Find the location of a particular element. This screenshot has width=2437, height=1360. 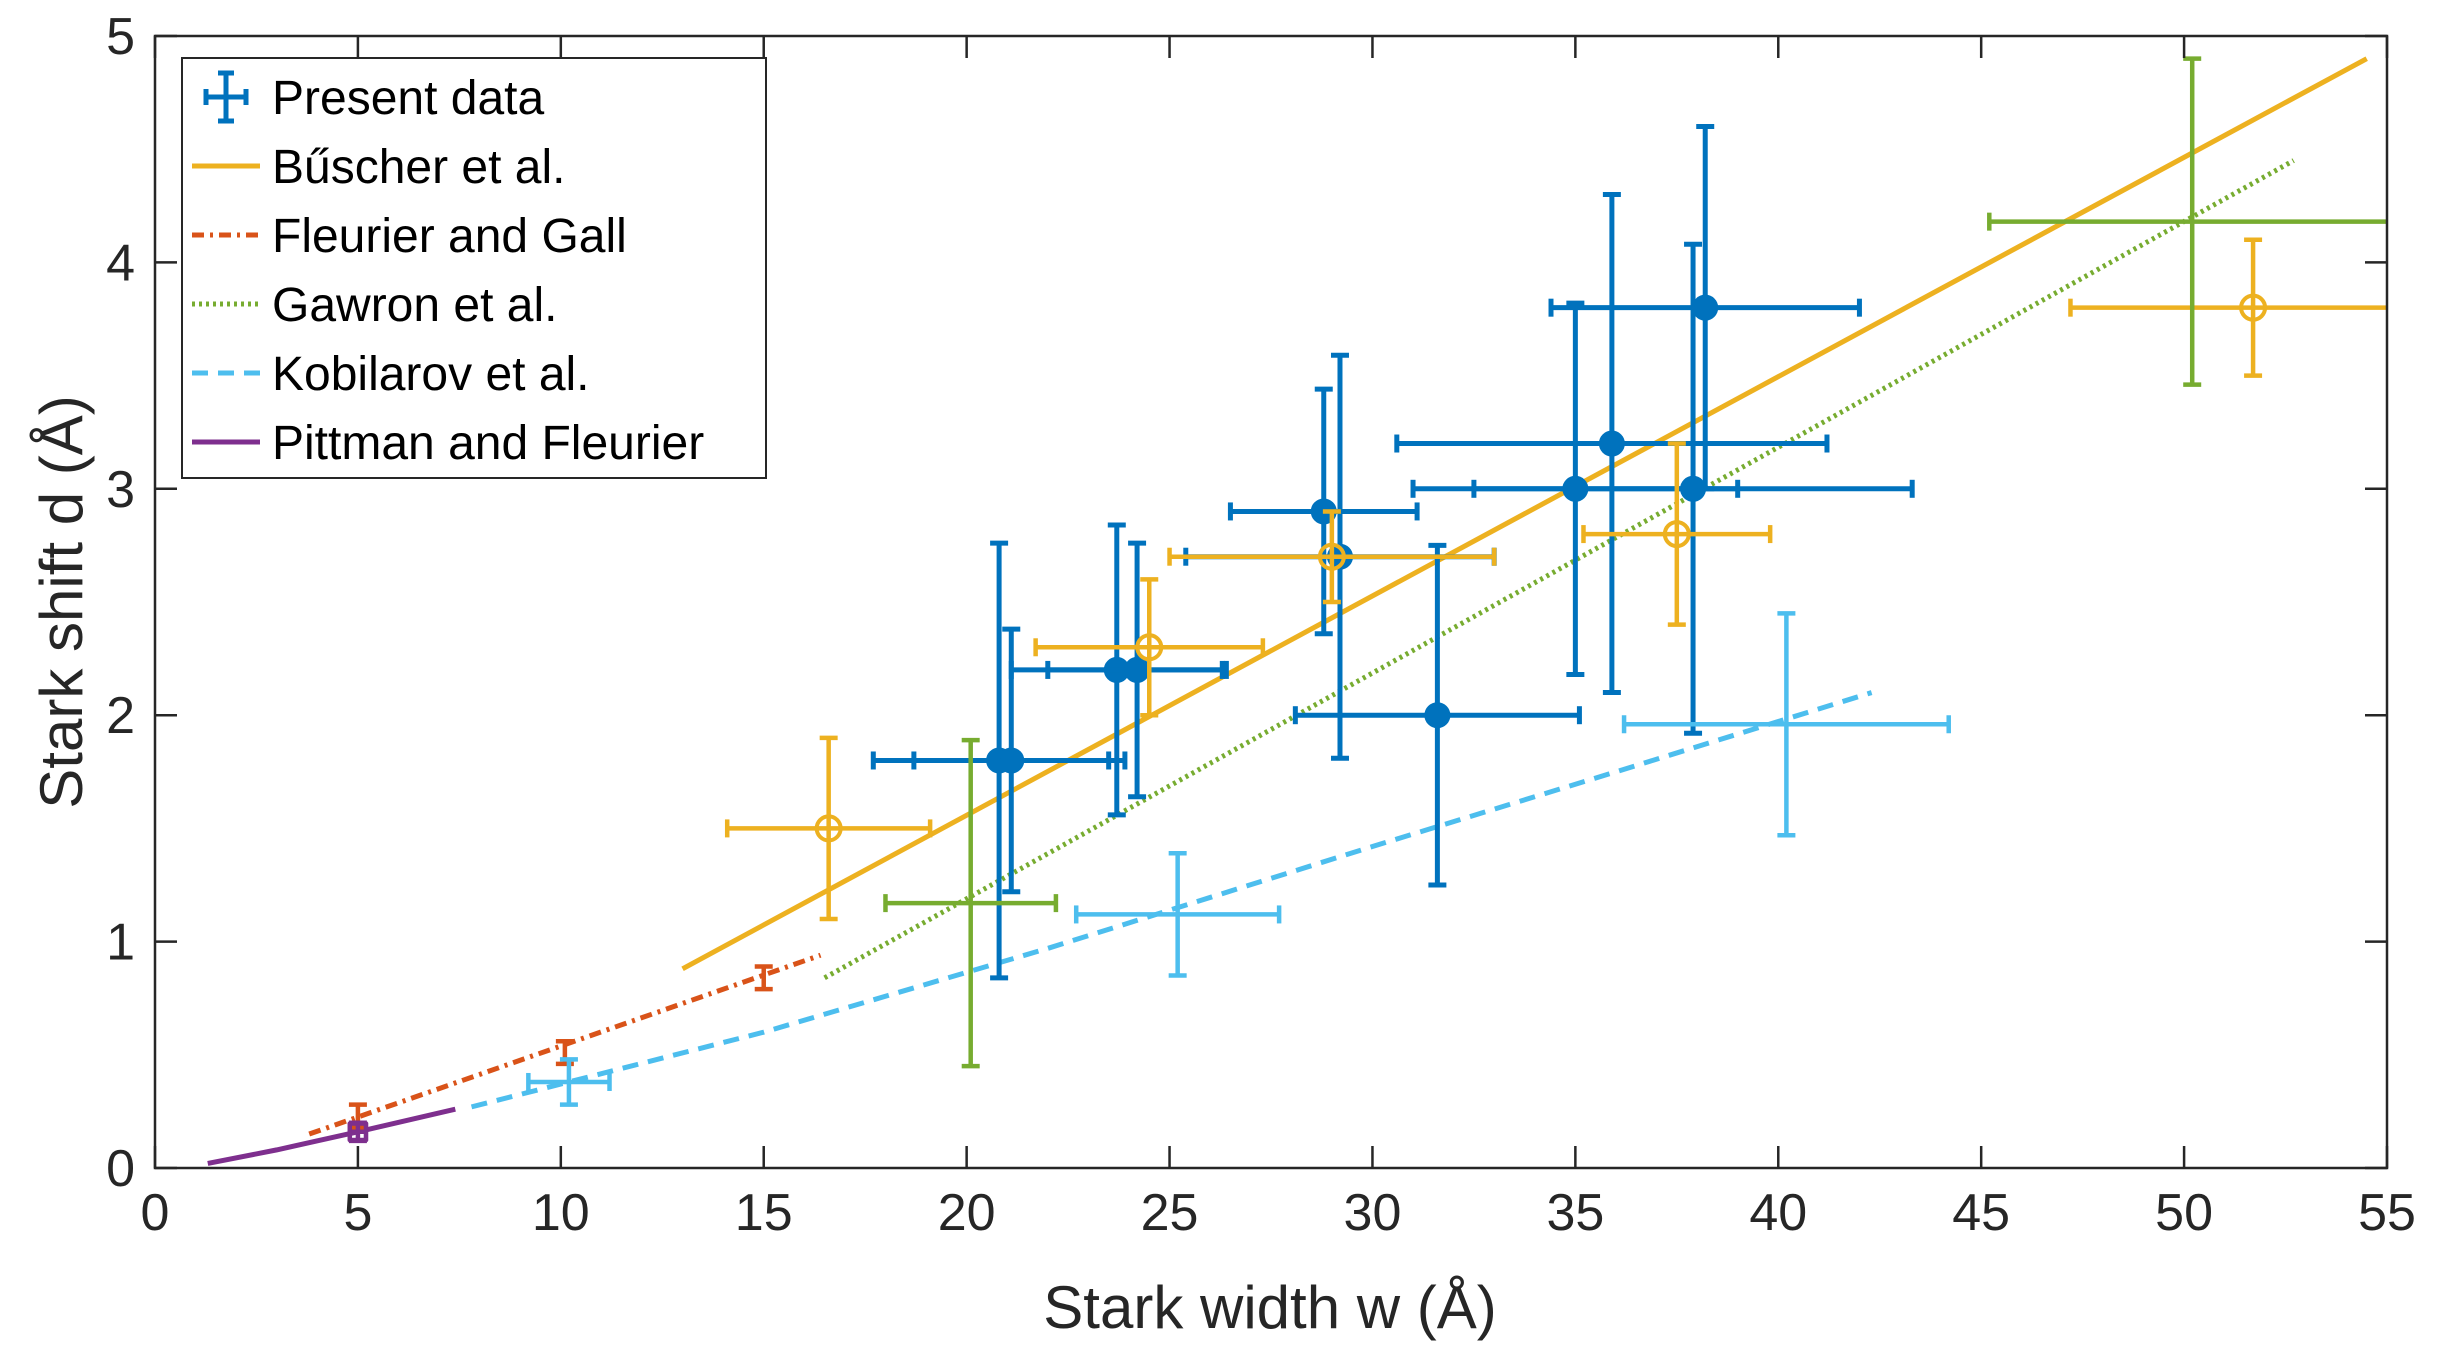

x-tick-label: 55 is located at coordinates (2387, 1213).